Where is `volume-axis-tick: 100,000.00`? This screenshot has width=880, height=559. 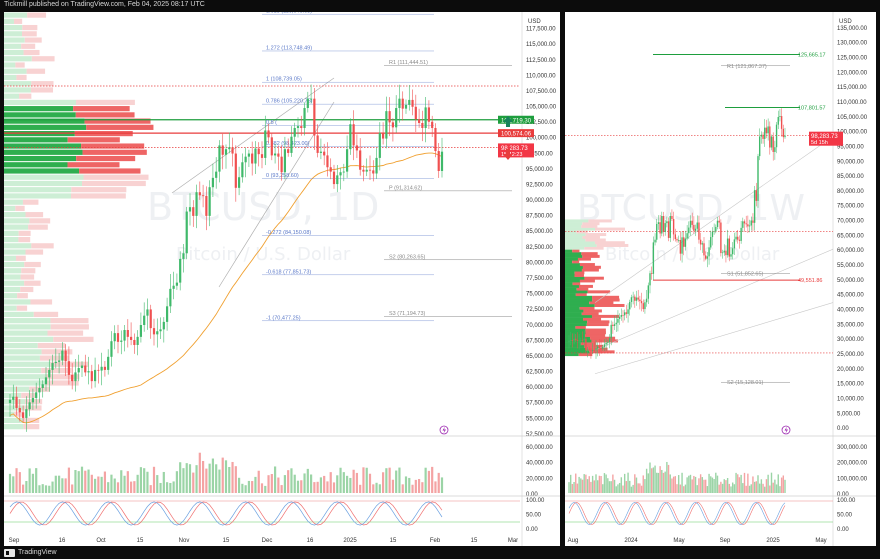
volume-axis-tick: 100,000.00 is located at coordinates (852, 479).